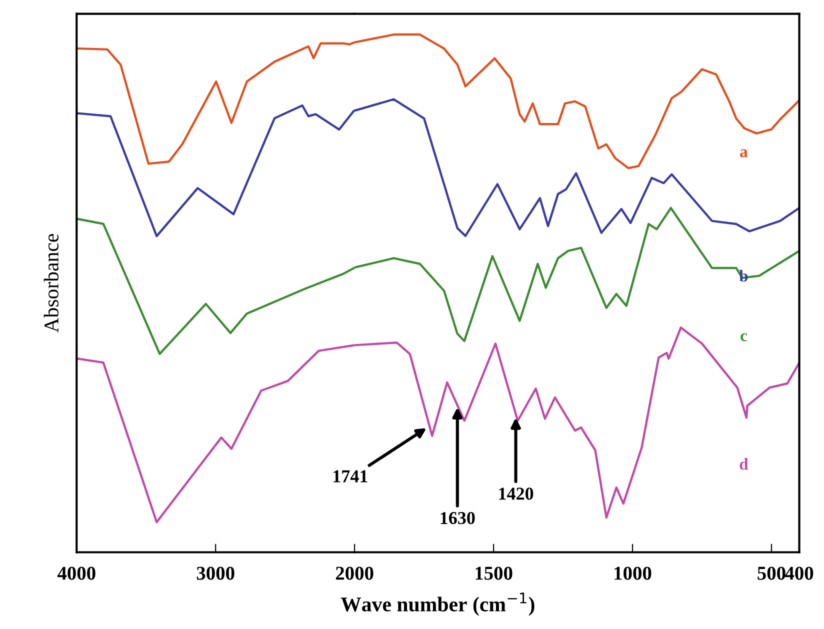 The image size is (824, 629). I want to click on series-label: a, so click(744, 153).